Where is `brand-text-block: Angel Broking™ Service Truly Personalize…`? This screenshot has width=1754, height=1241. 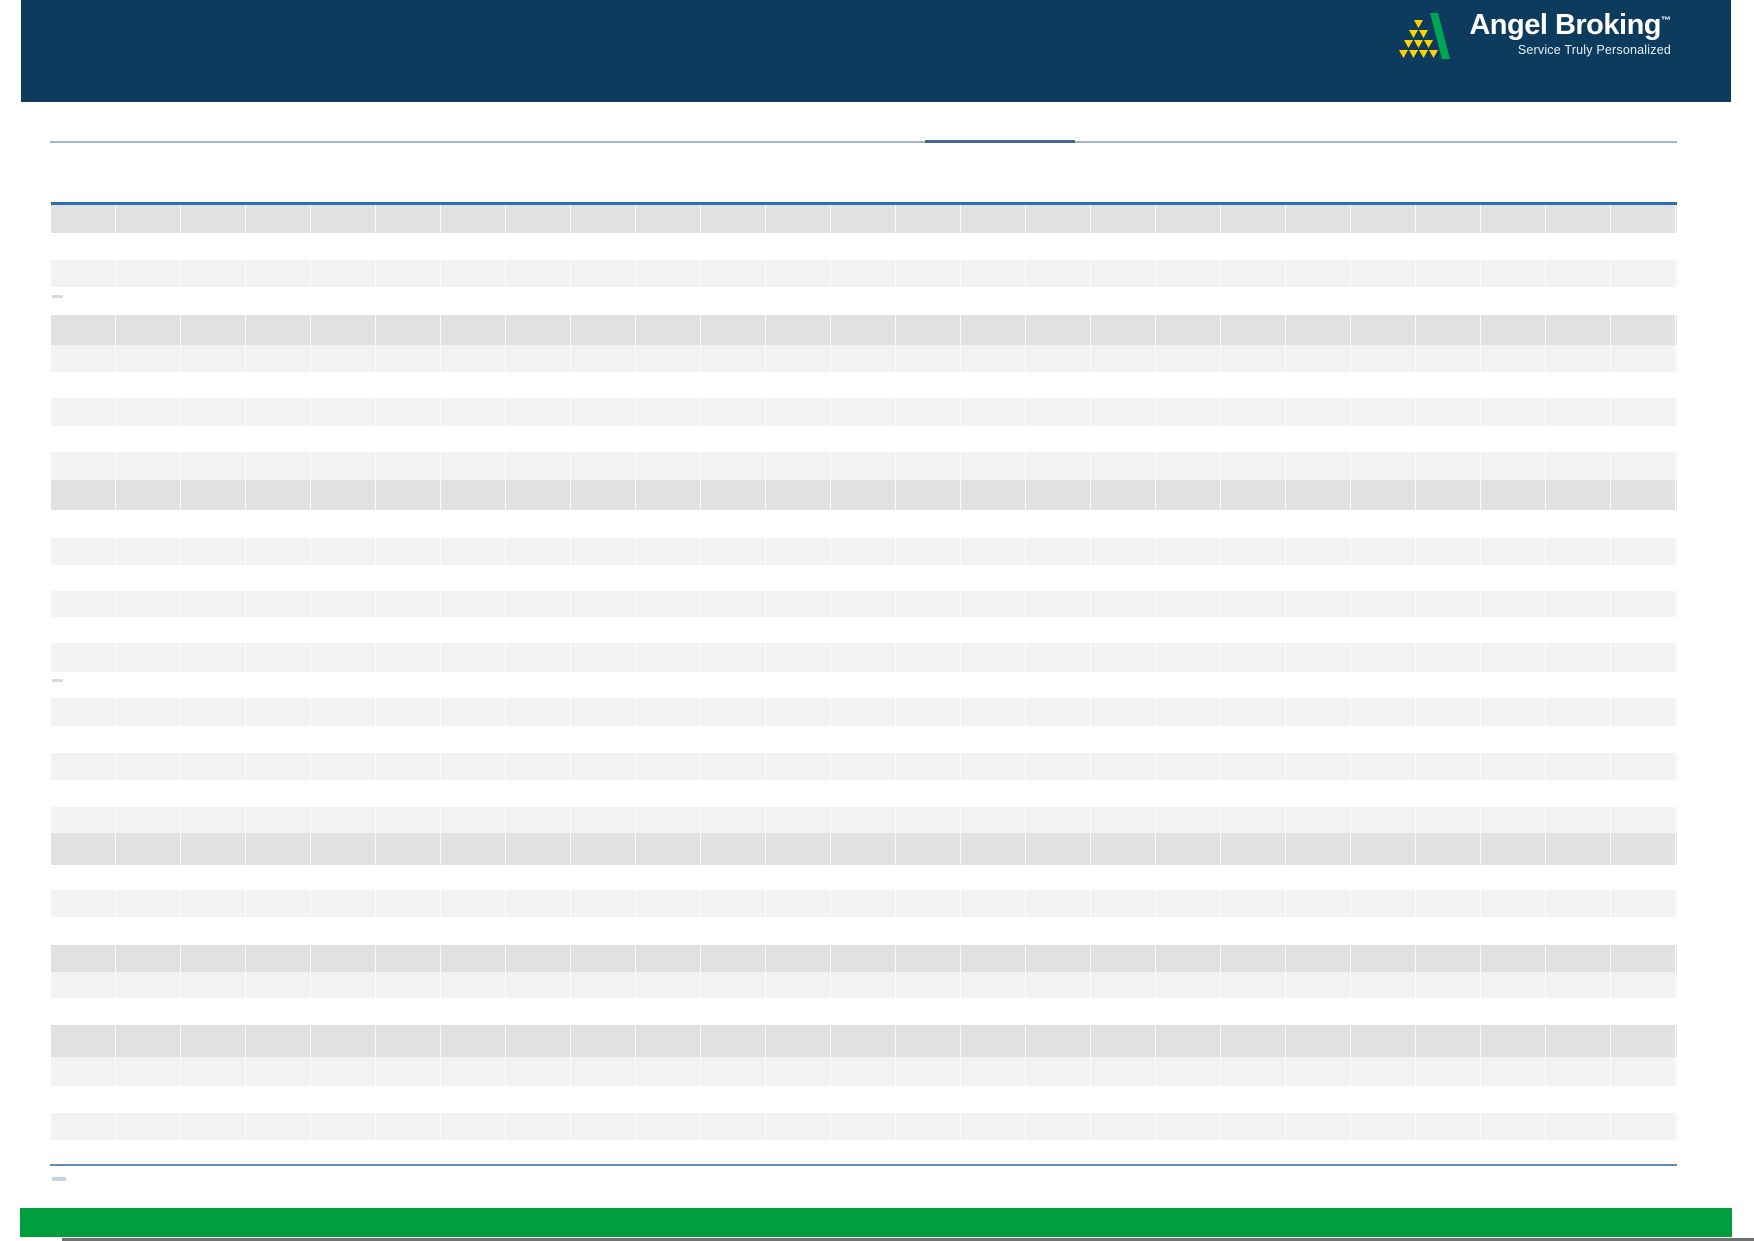 brand-text-block: Angel Broking™ Service Truly Personalize… is located at coordinates (1570, 33).